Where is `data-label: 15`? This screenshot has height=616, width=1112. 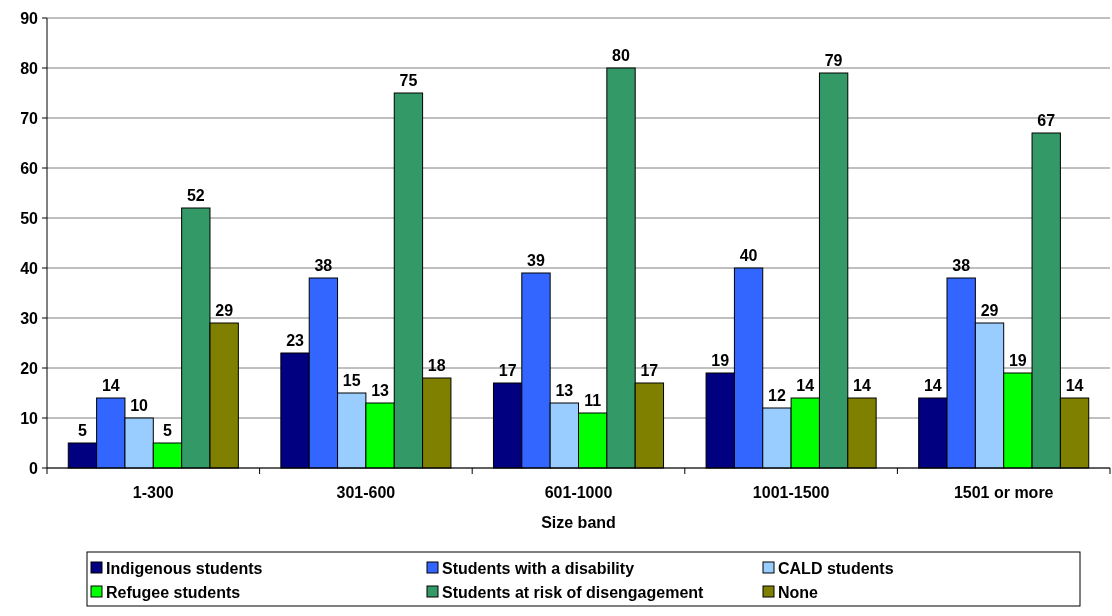 data-label: 15 is located at coordinates (351, 380).